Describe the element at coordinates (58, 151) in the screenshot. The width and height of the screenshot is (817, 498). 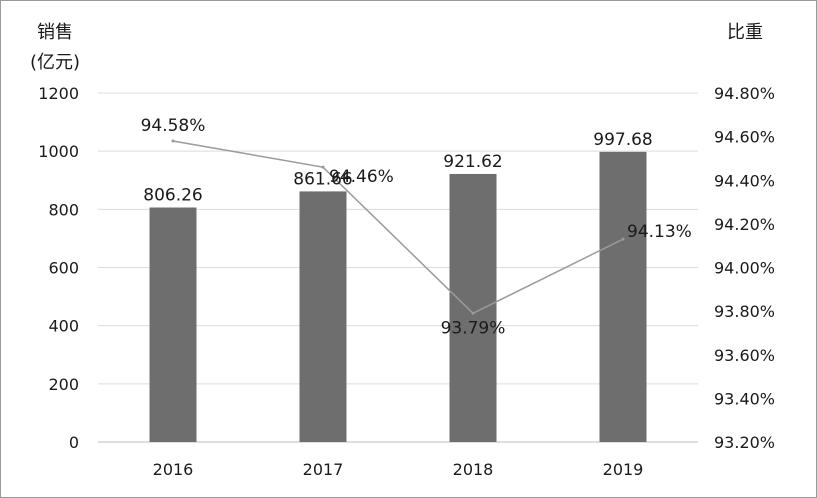
I see `y-tick-label: 1000` at that location.